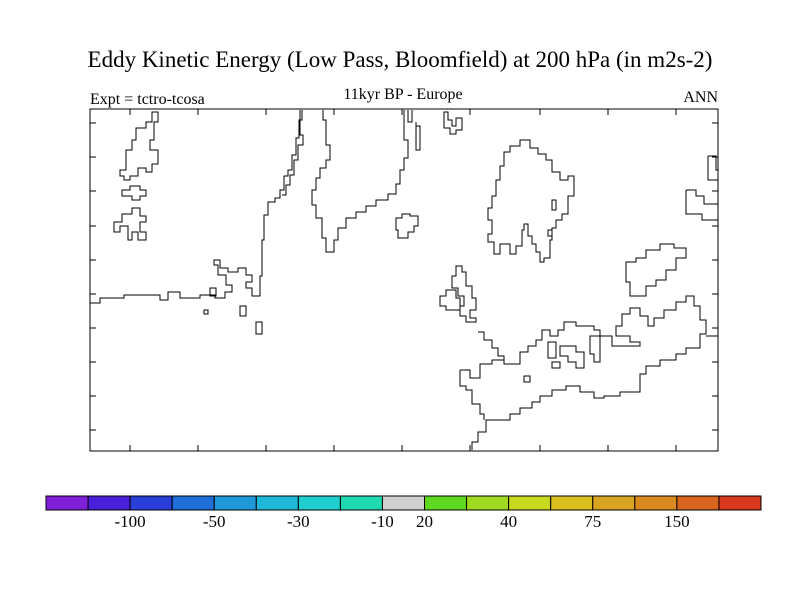 This screenshot has width=800, height=600. I want to click on colorbar-label: 20, so click(425, 521).